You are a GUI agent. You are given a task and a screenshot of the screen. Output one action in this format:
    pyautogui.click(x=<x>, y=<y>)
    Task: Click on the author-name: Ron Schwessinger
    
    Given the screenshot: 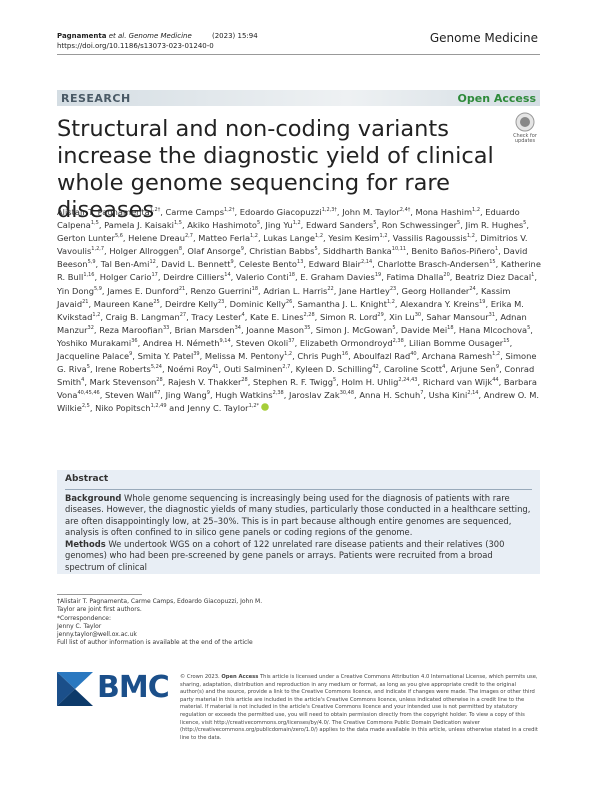 What is the action you would take?
    pyautogui.click(x=419, y=225)
    